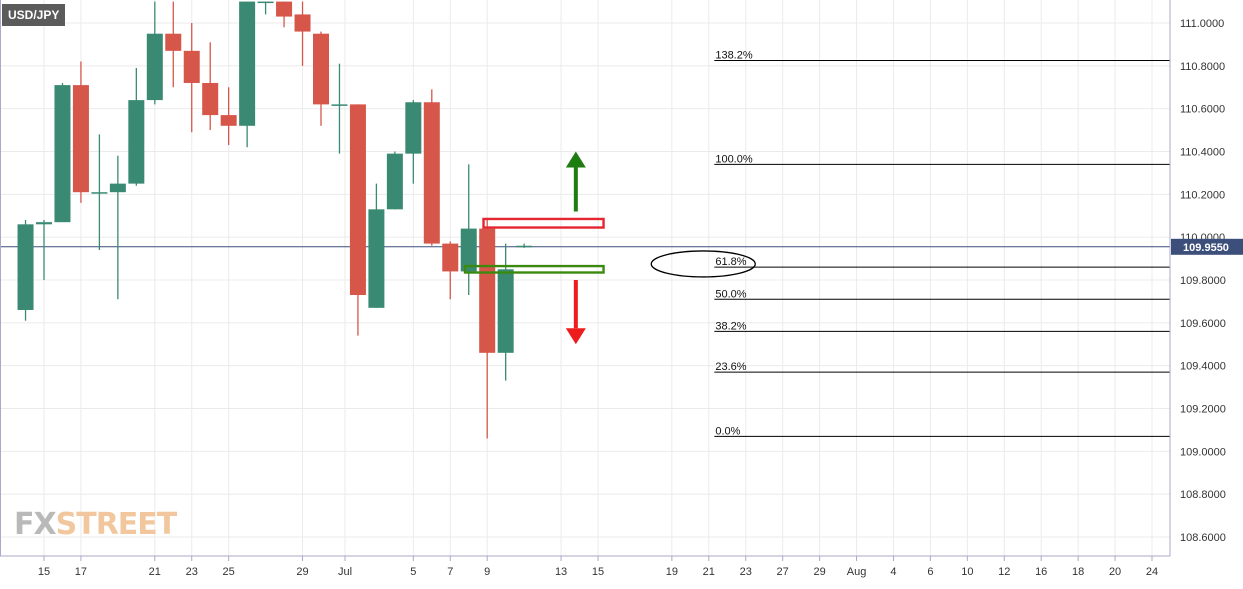 This screenshot has height=589, width=1243. What do you see at coordinates (487, 572) in the screenshot?
I see `x-tick-label: 9` at bounding box center [487, 572].